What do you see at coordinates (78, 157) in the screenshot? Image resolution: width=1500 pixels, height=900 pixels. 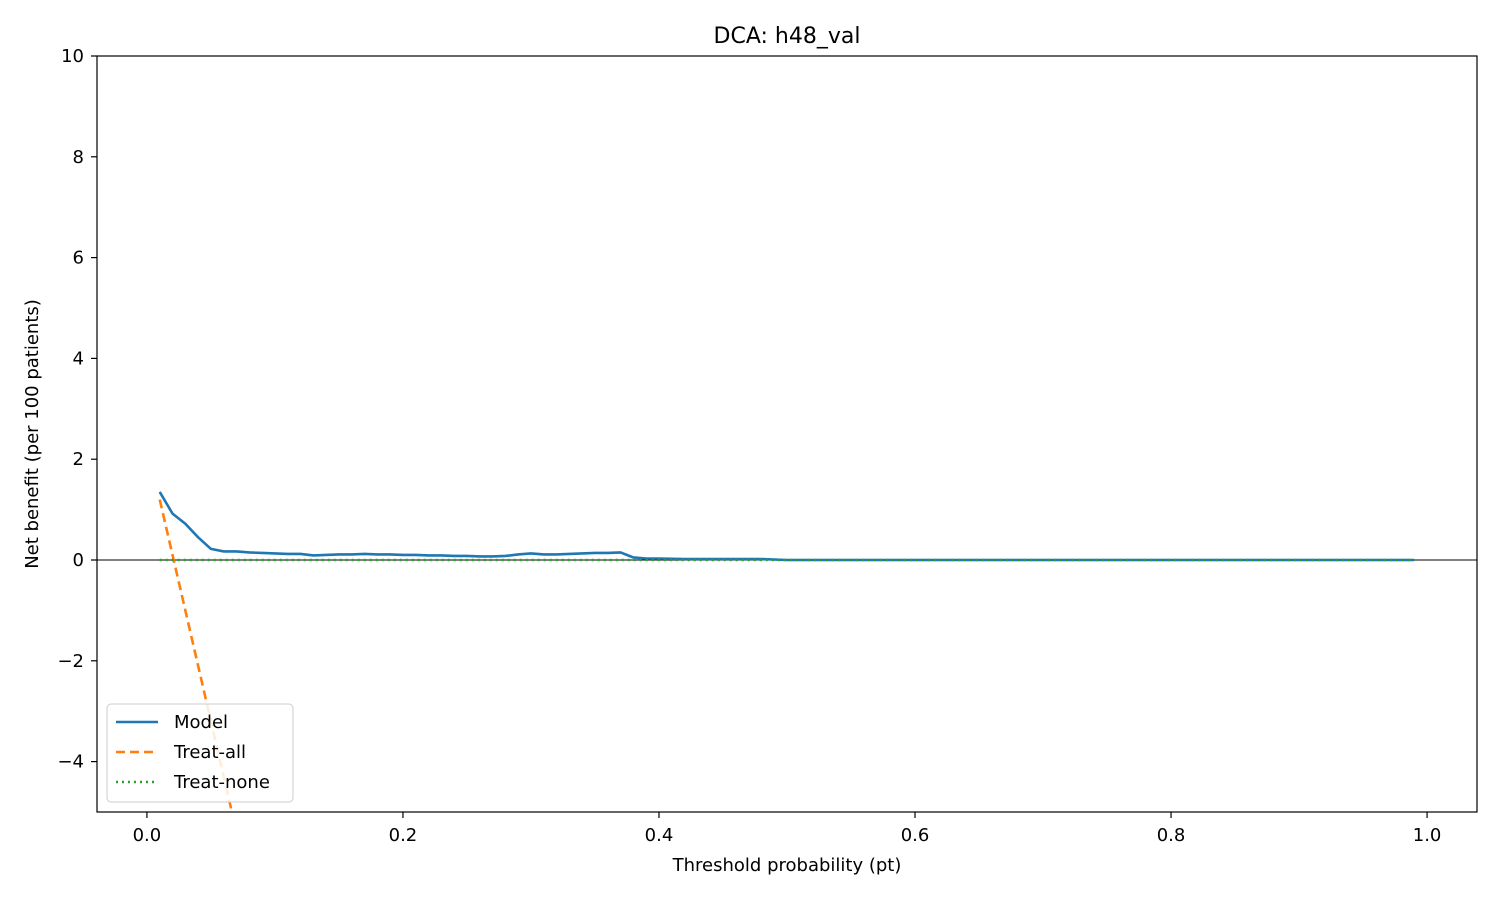 I see `y-tick-label: 8` at bounding box center [78, 157].